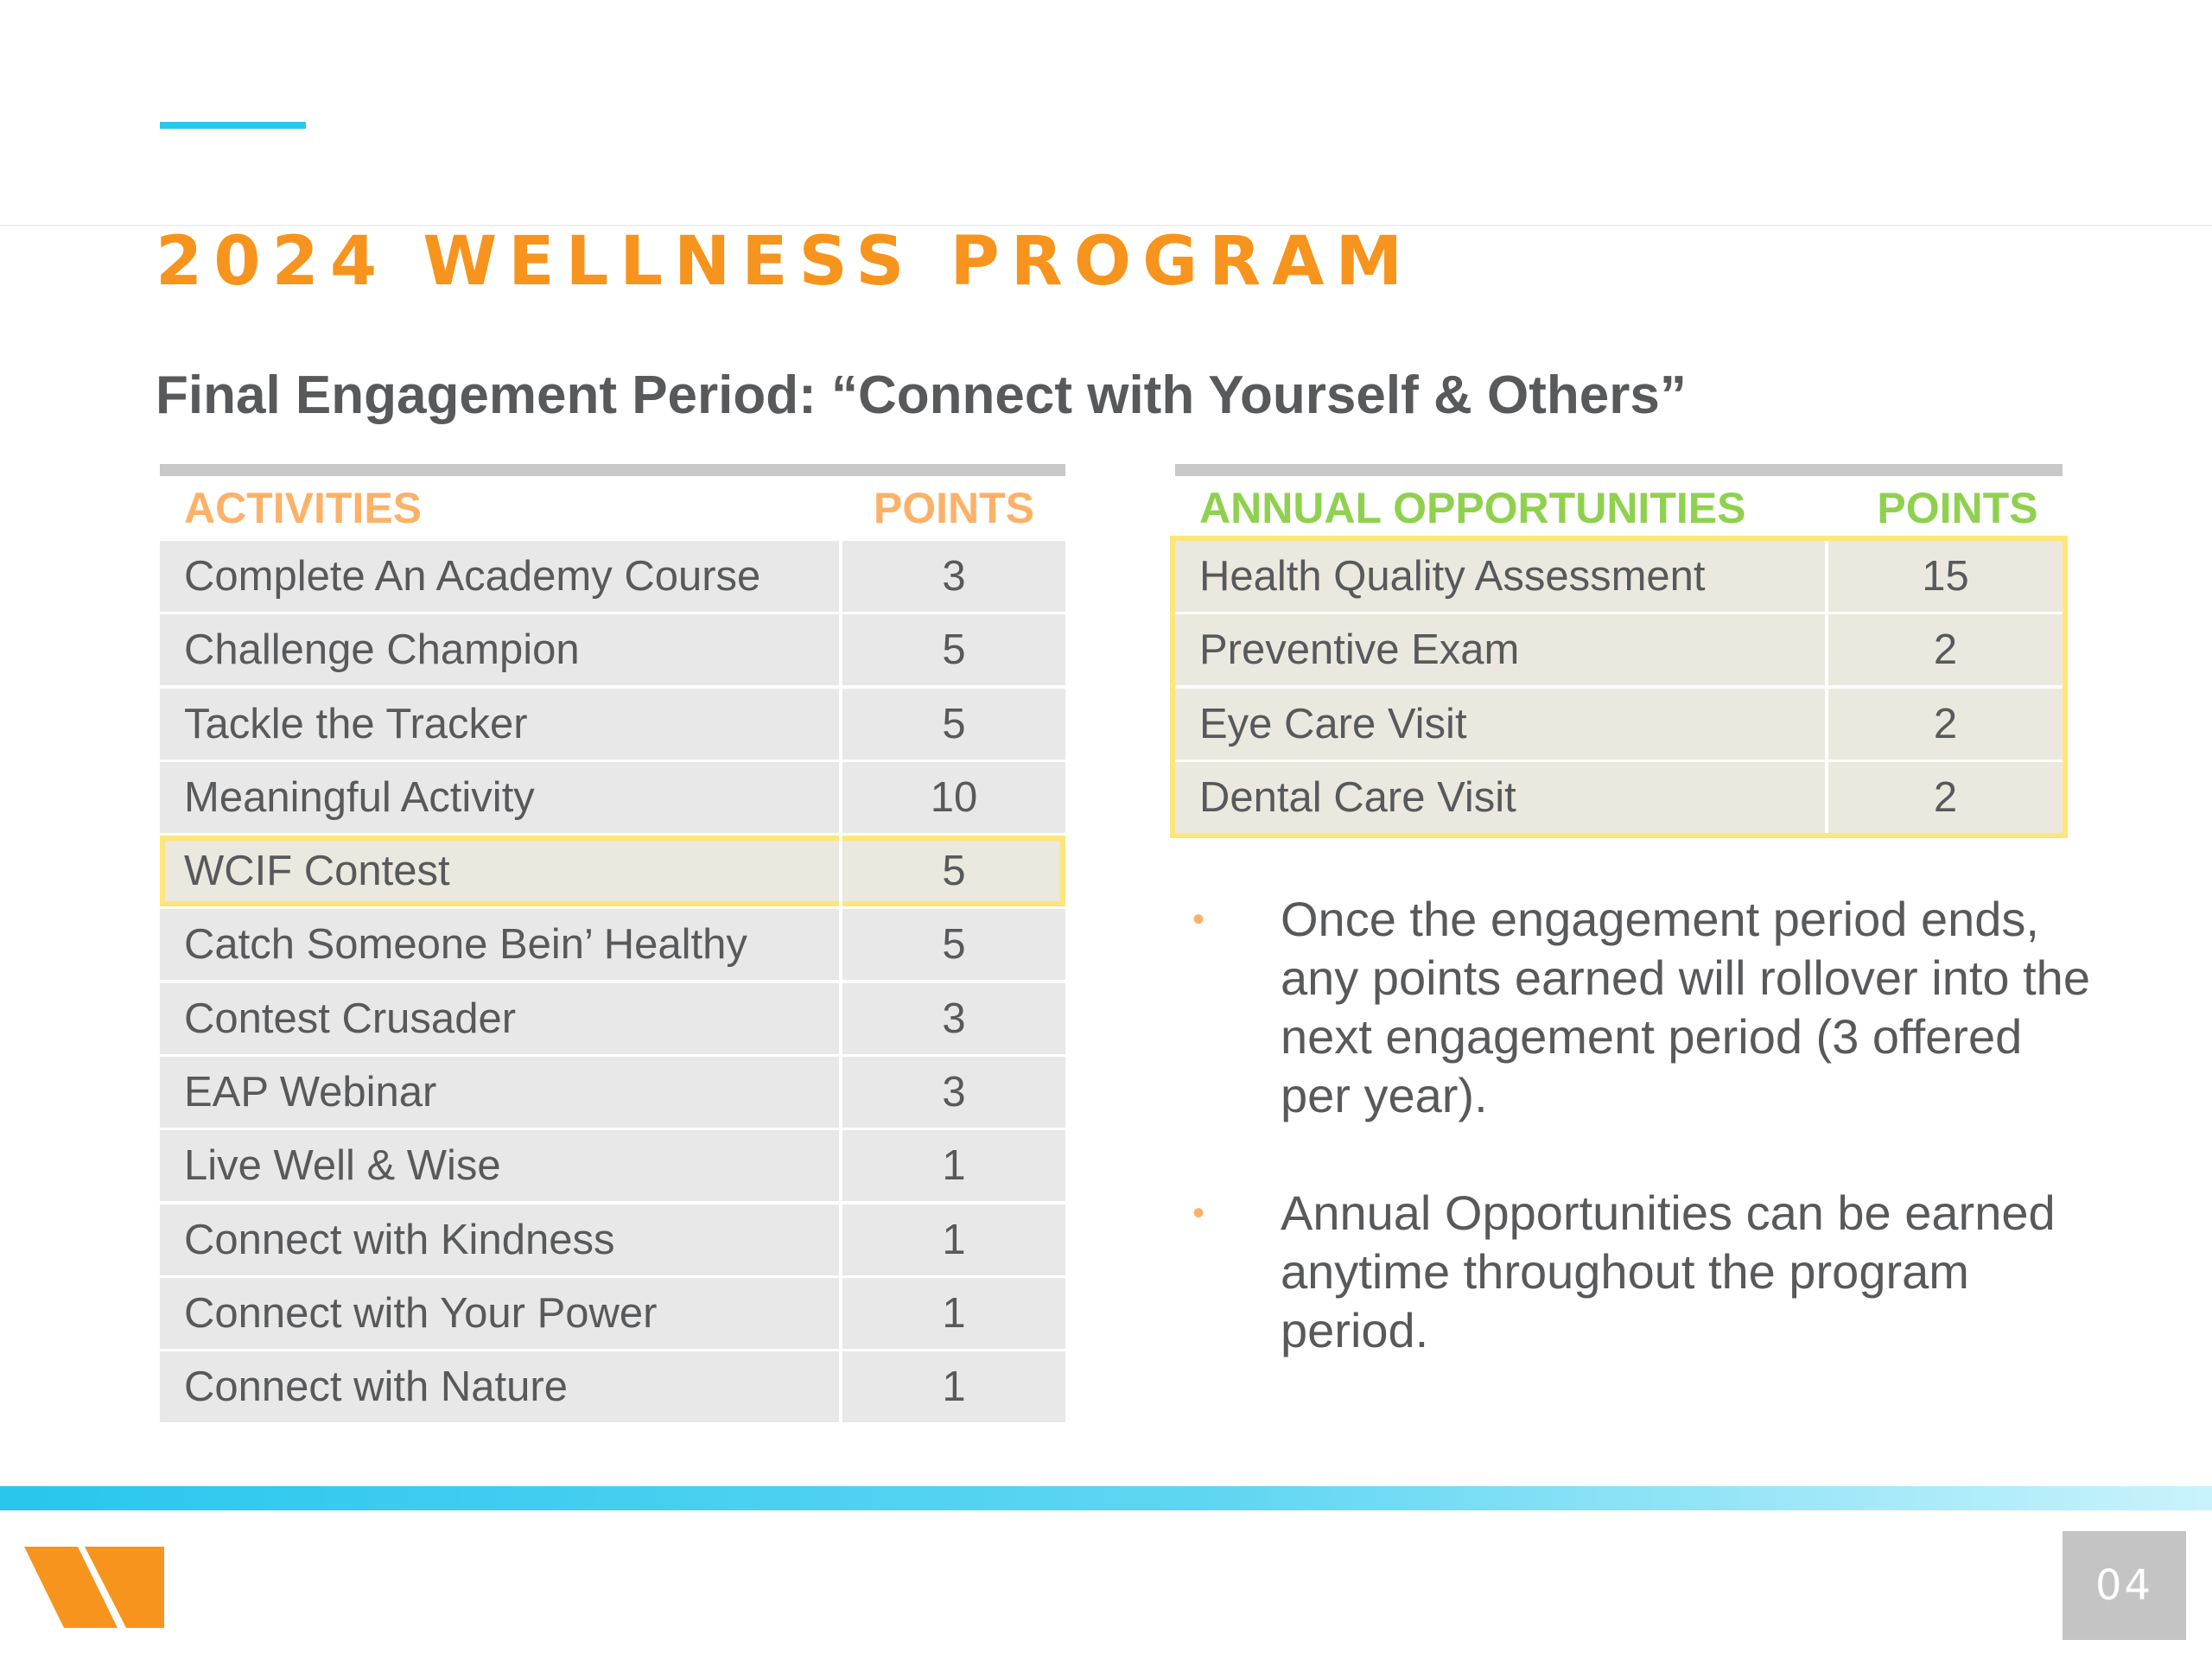  Describe the element at coordinates (954, 797) in the screenshot. I see `activity-points: 10` at that location.